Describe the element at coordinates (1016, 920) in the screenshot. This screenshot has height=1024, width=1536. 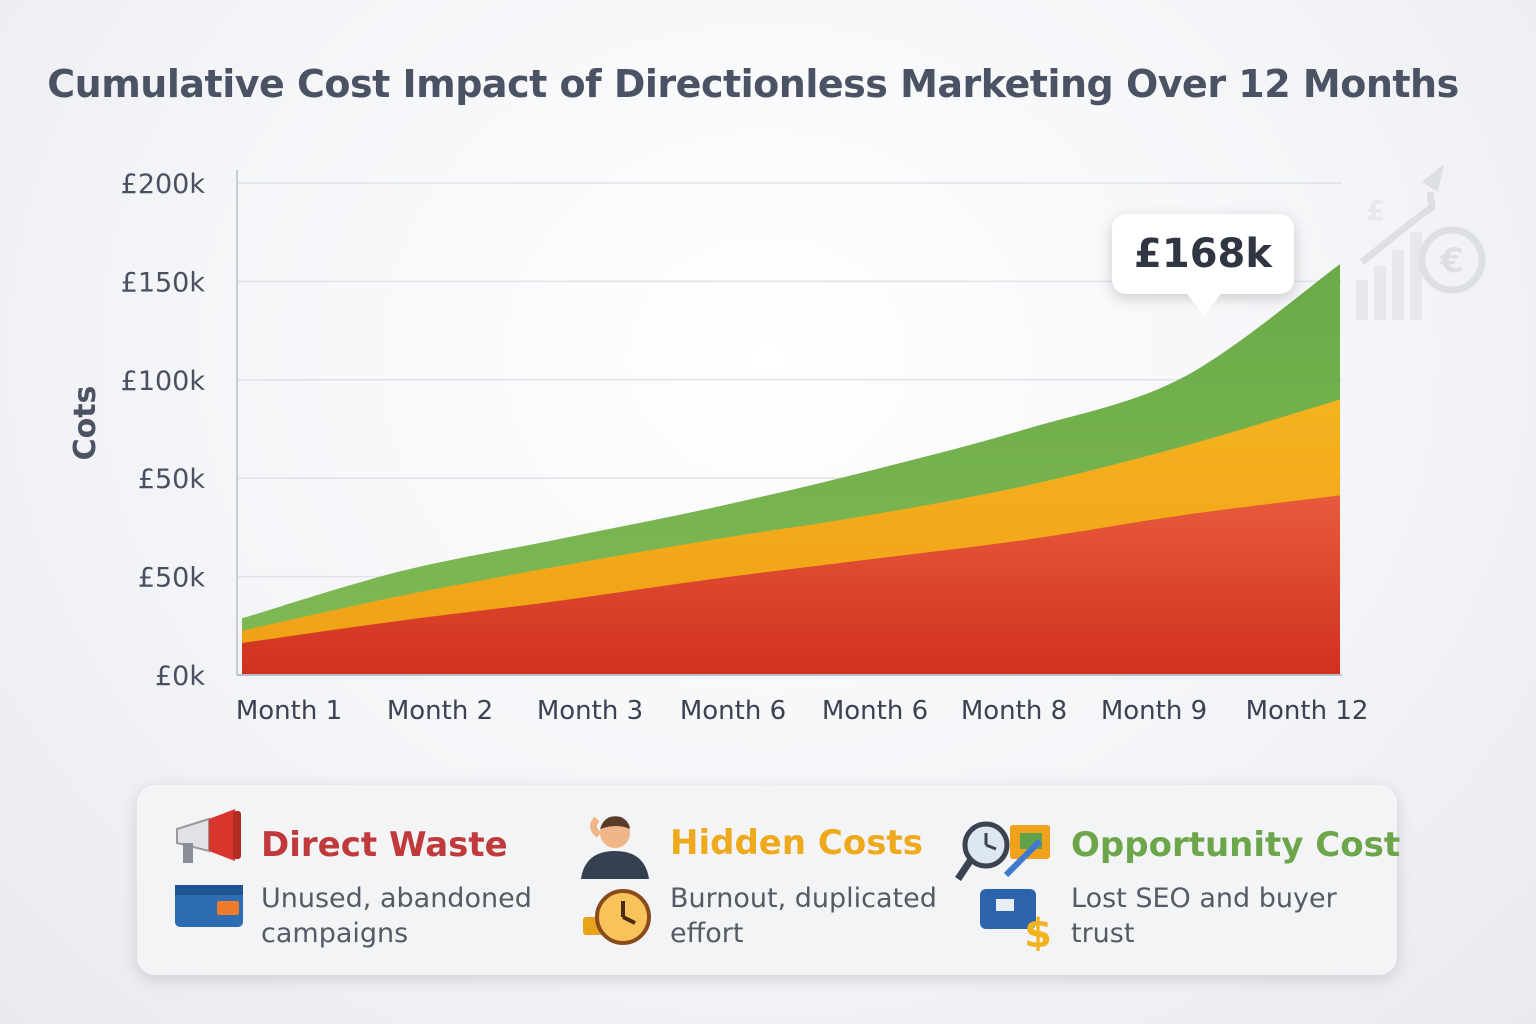
I see `money-bag-icon: $` at that location.